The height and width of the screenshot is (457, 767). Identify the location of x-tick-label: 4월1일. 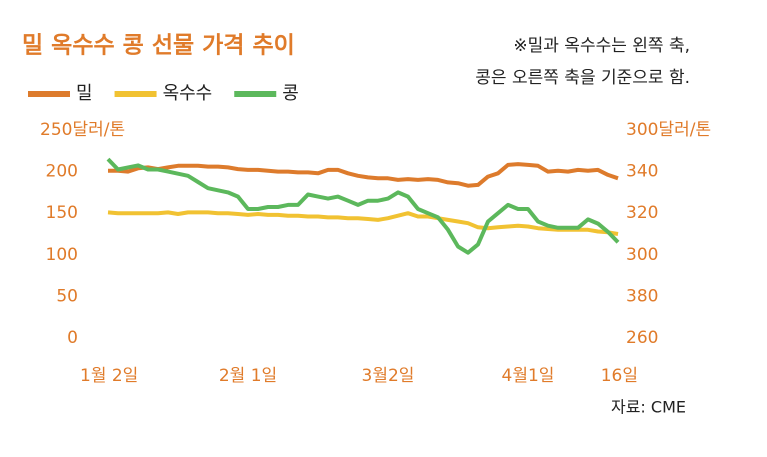
(528, 376).